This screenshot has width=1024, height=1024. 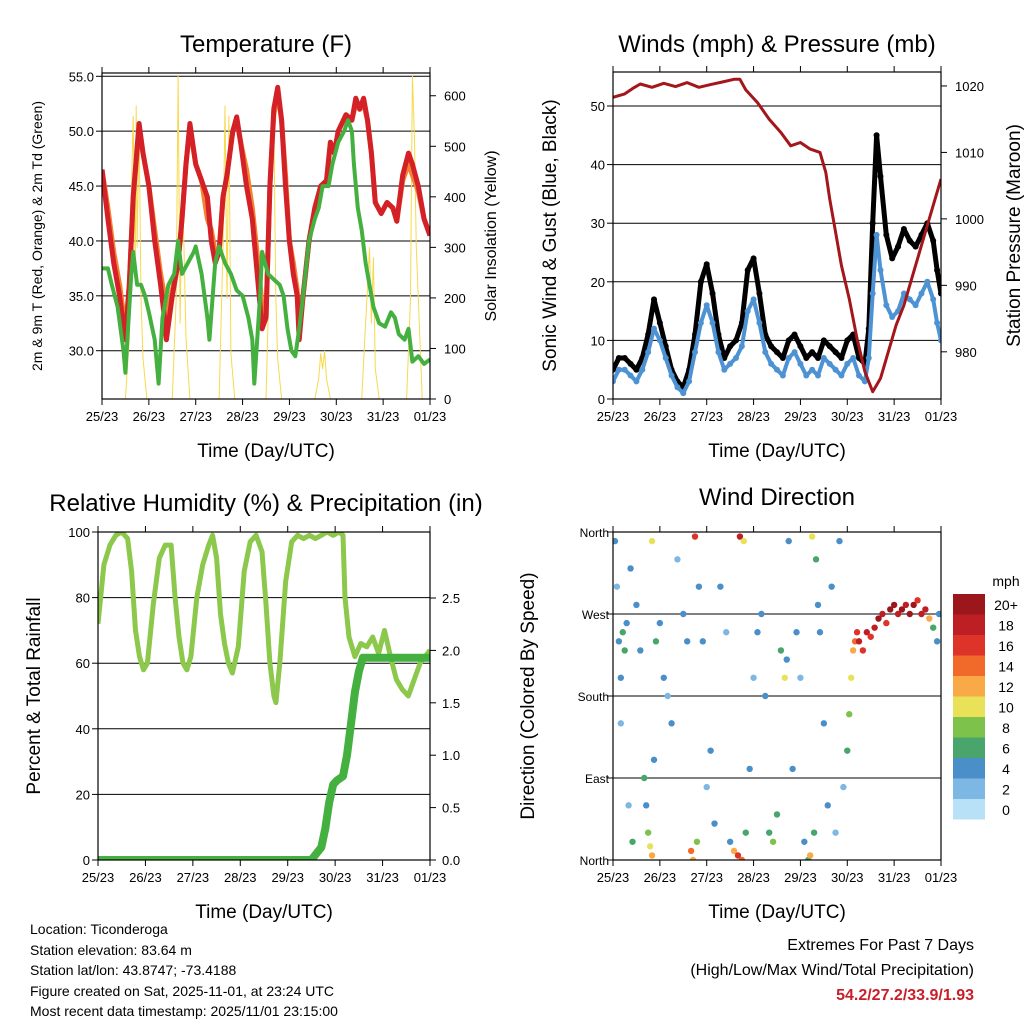 What do you see at coordinates (451, 703) in the screenshot?
I see `y-right-tick-label: 1.5` at bounding box center [451, 703].